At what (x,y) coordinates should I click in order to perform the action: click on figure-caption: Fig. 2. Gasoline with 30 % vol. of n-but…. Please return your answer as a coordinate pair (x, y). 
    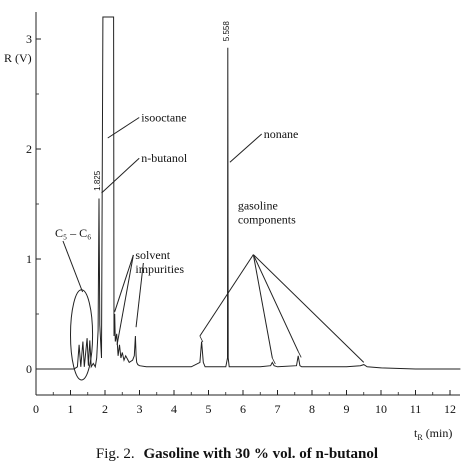
    Looking at the image, I should click on (237, 454).